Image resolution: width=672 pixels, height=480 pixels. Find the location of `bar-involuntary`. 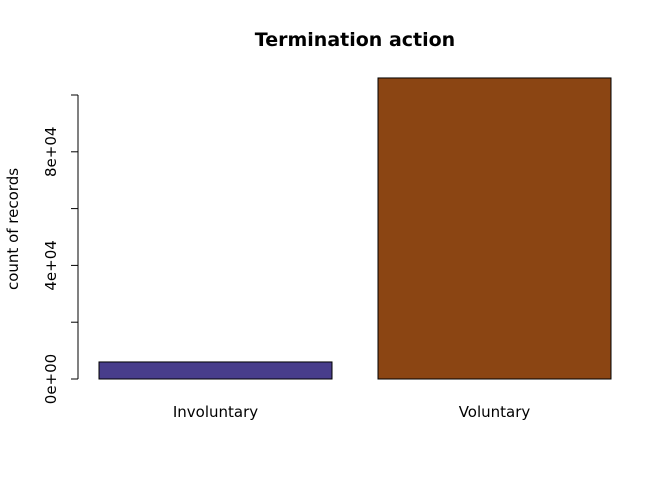

bar-involuntary is located at coordinates (215, 370).